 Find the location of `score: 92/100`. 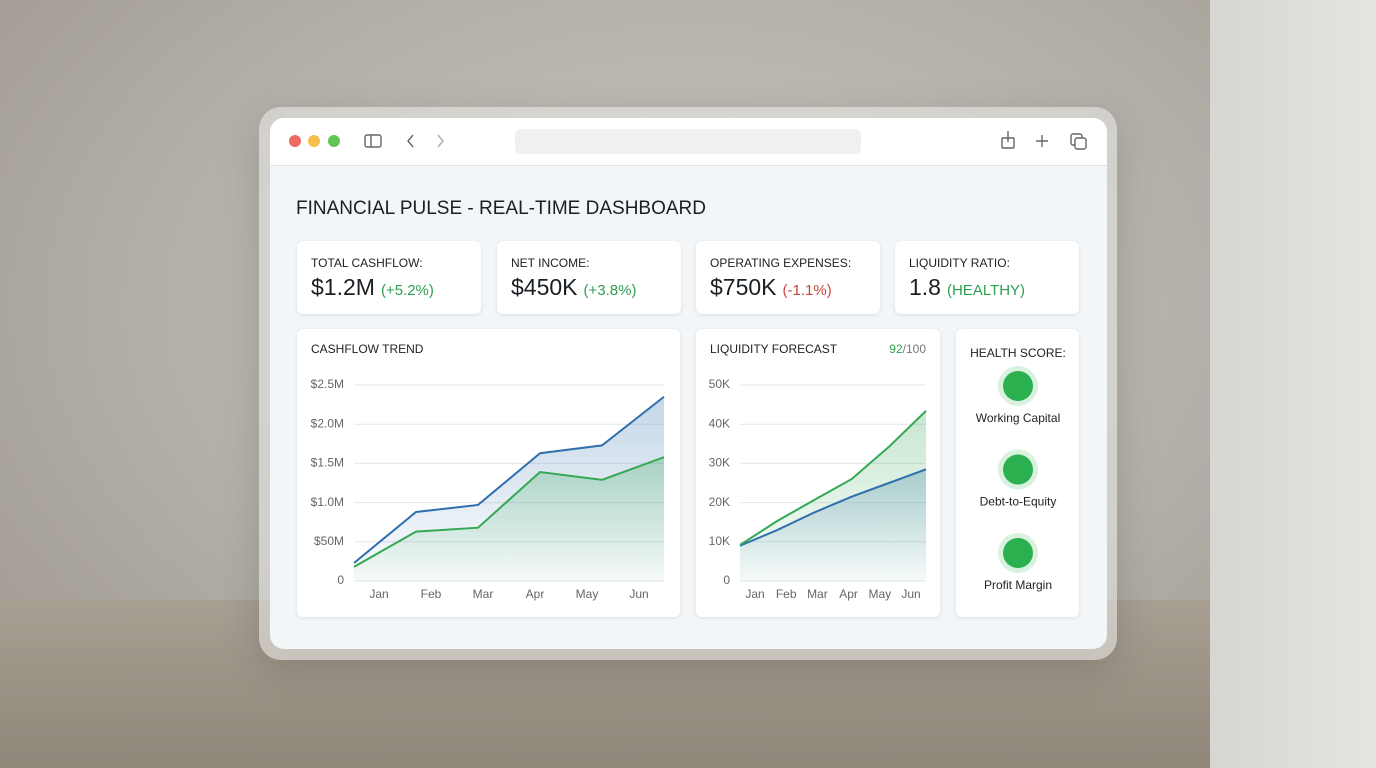

score: 92/100 is located at coordinates (907, 349).